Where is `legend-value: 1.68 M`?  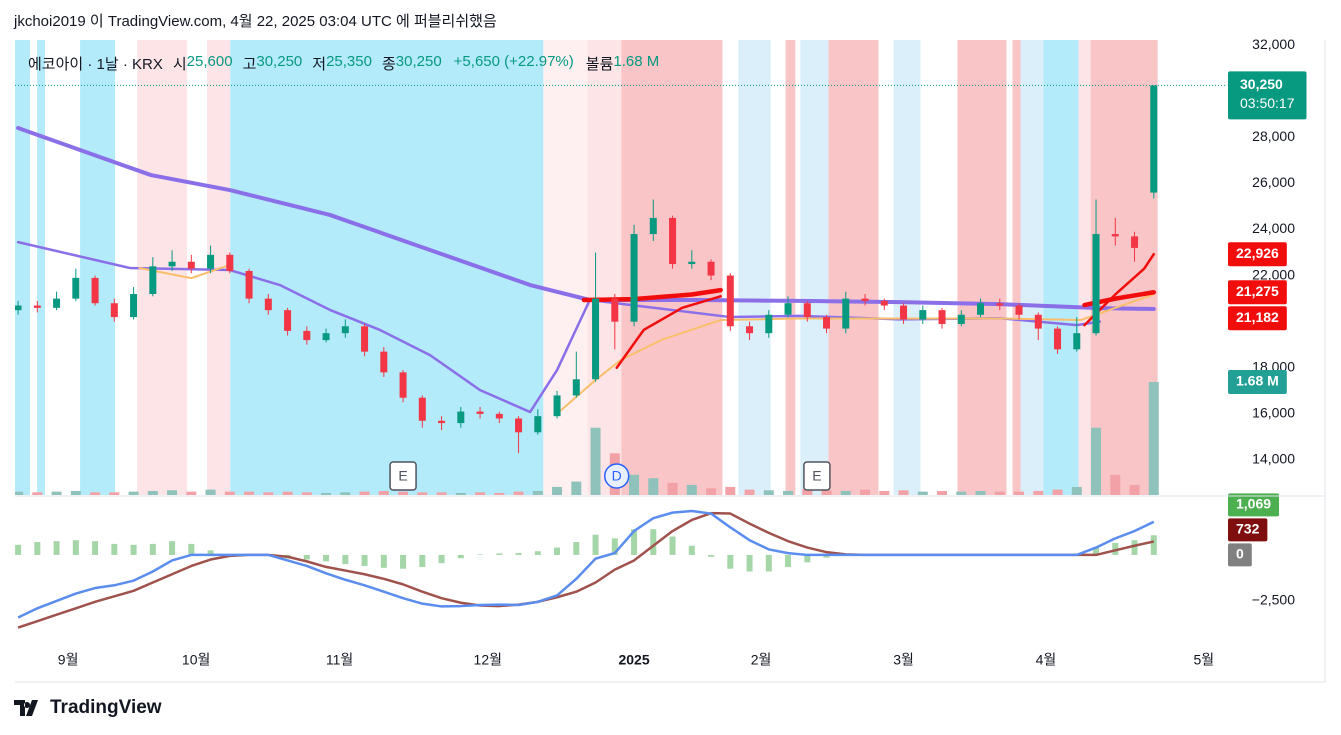
legend-value: 1.68 M is located at coordinates (636, 61).